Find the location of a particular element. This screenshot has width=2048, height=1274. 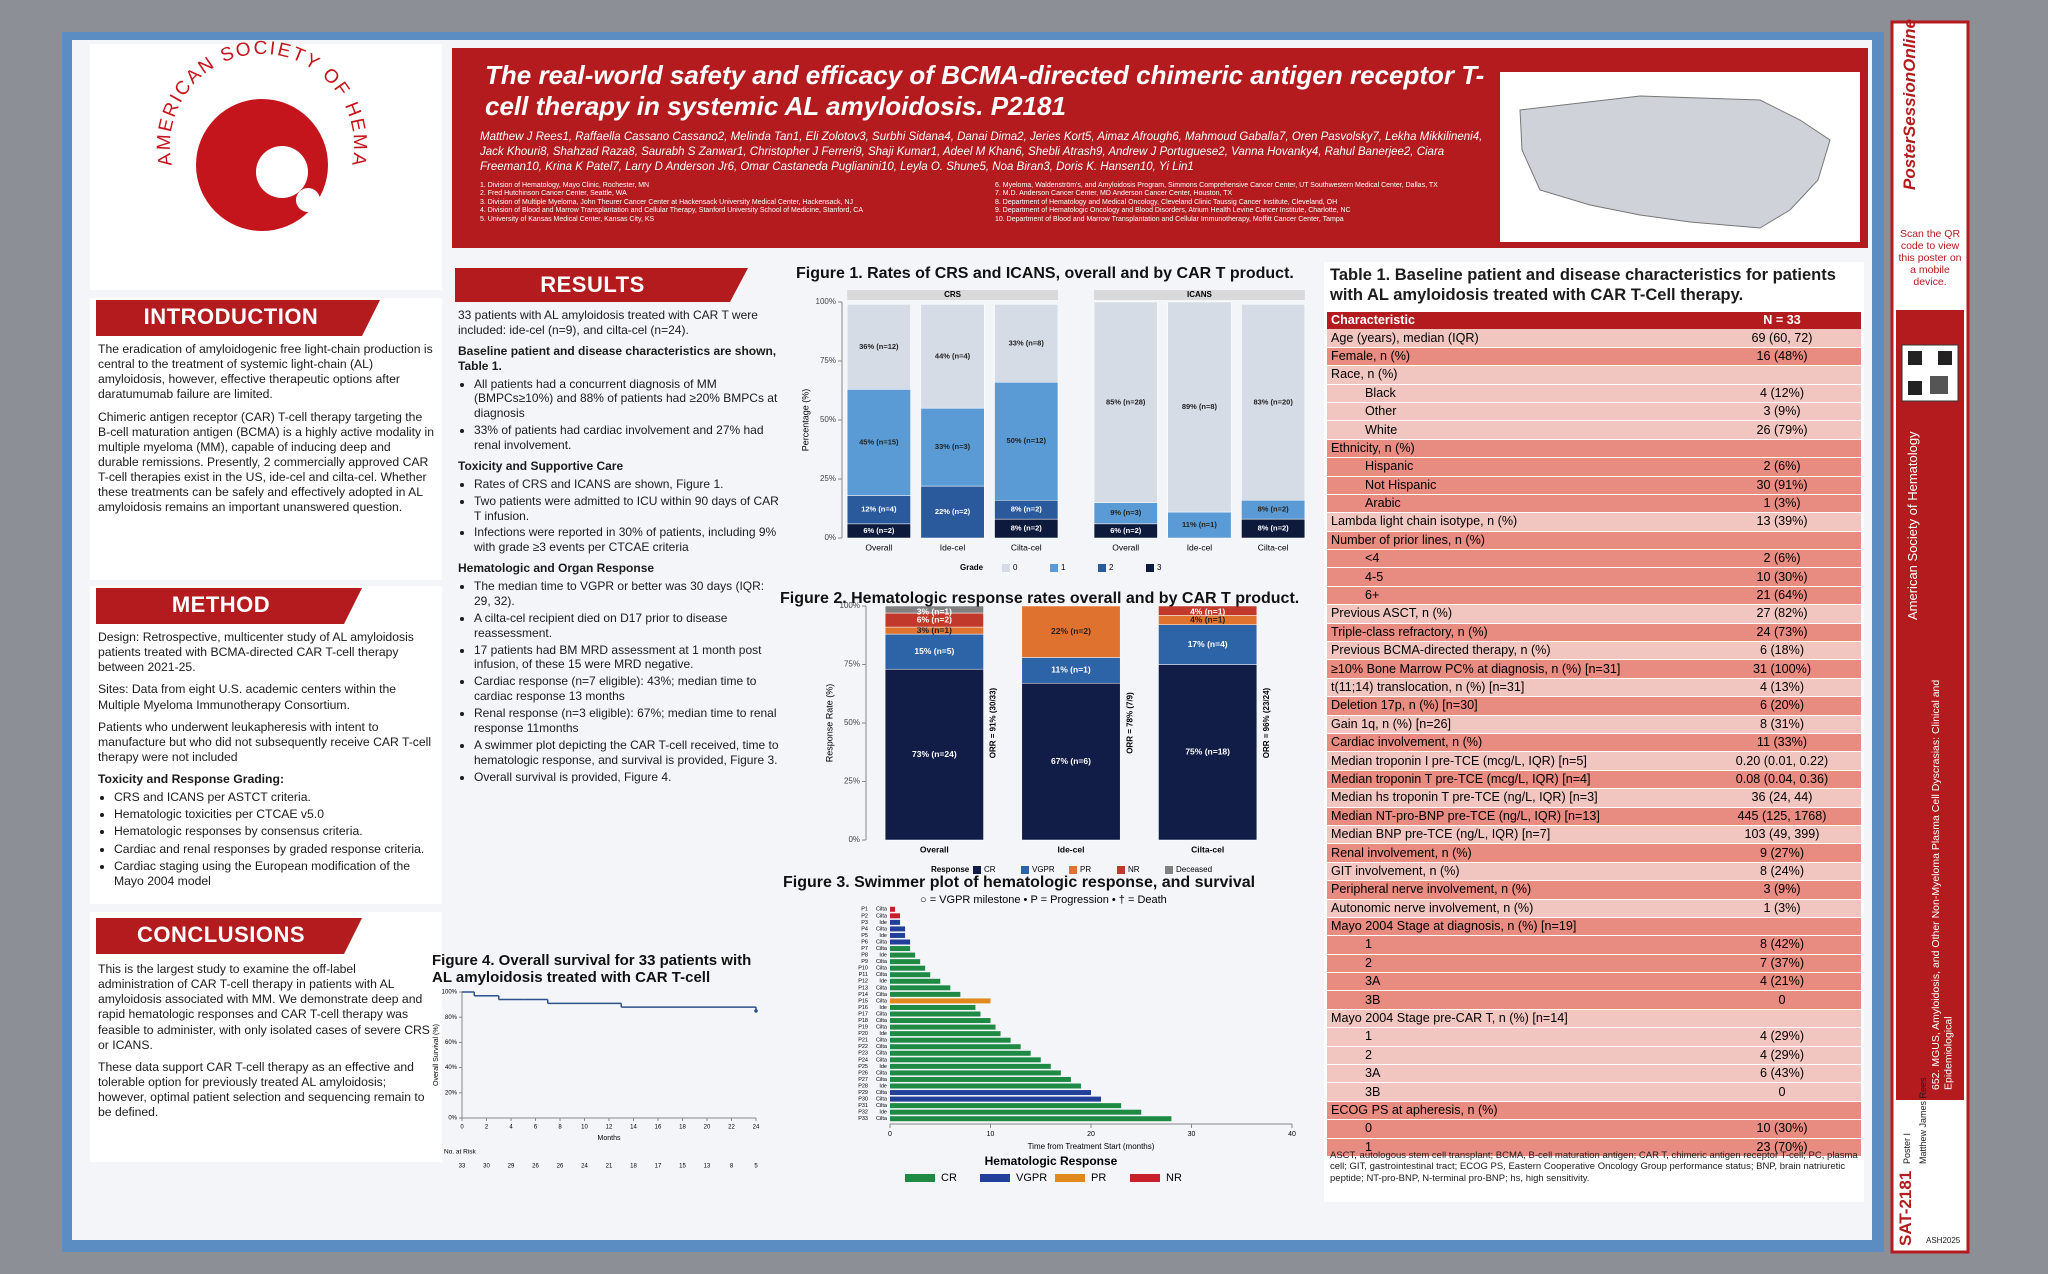

table-row: GIT involvement, n (%) 8 (24%) is located at coordinates (1594, 871).